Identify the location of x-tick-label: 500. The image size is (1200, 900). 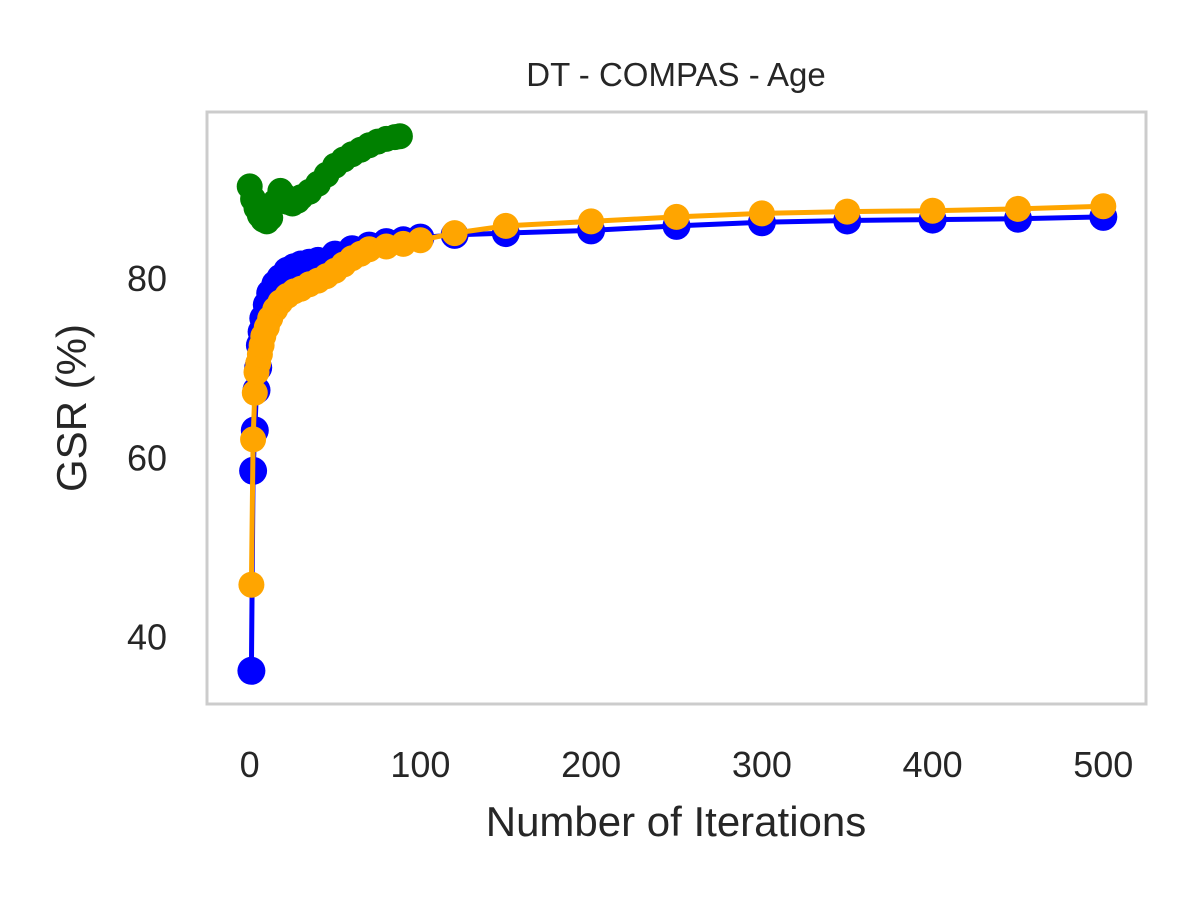
(1103, 764).